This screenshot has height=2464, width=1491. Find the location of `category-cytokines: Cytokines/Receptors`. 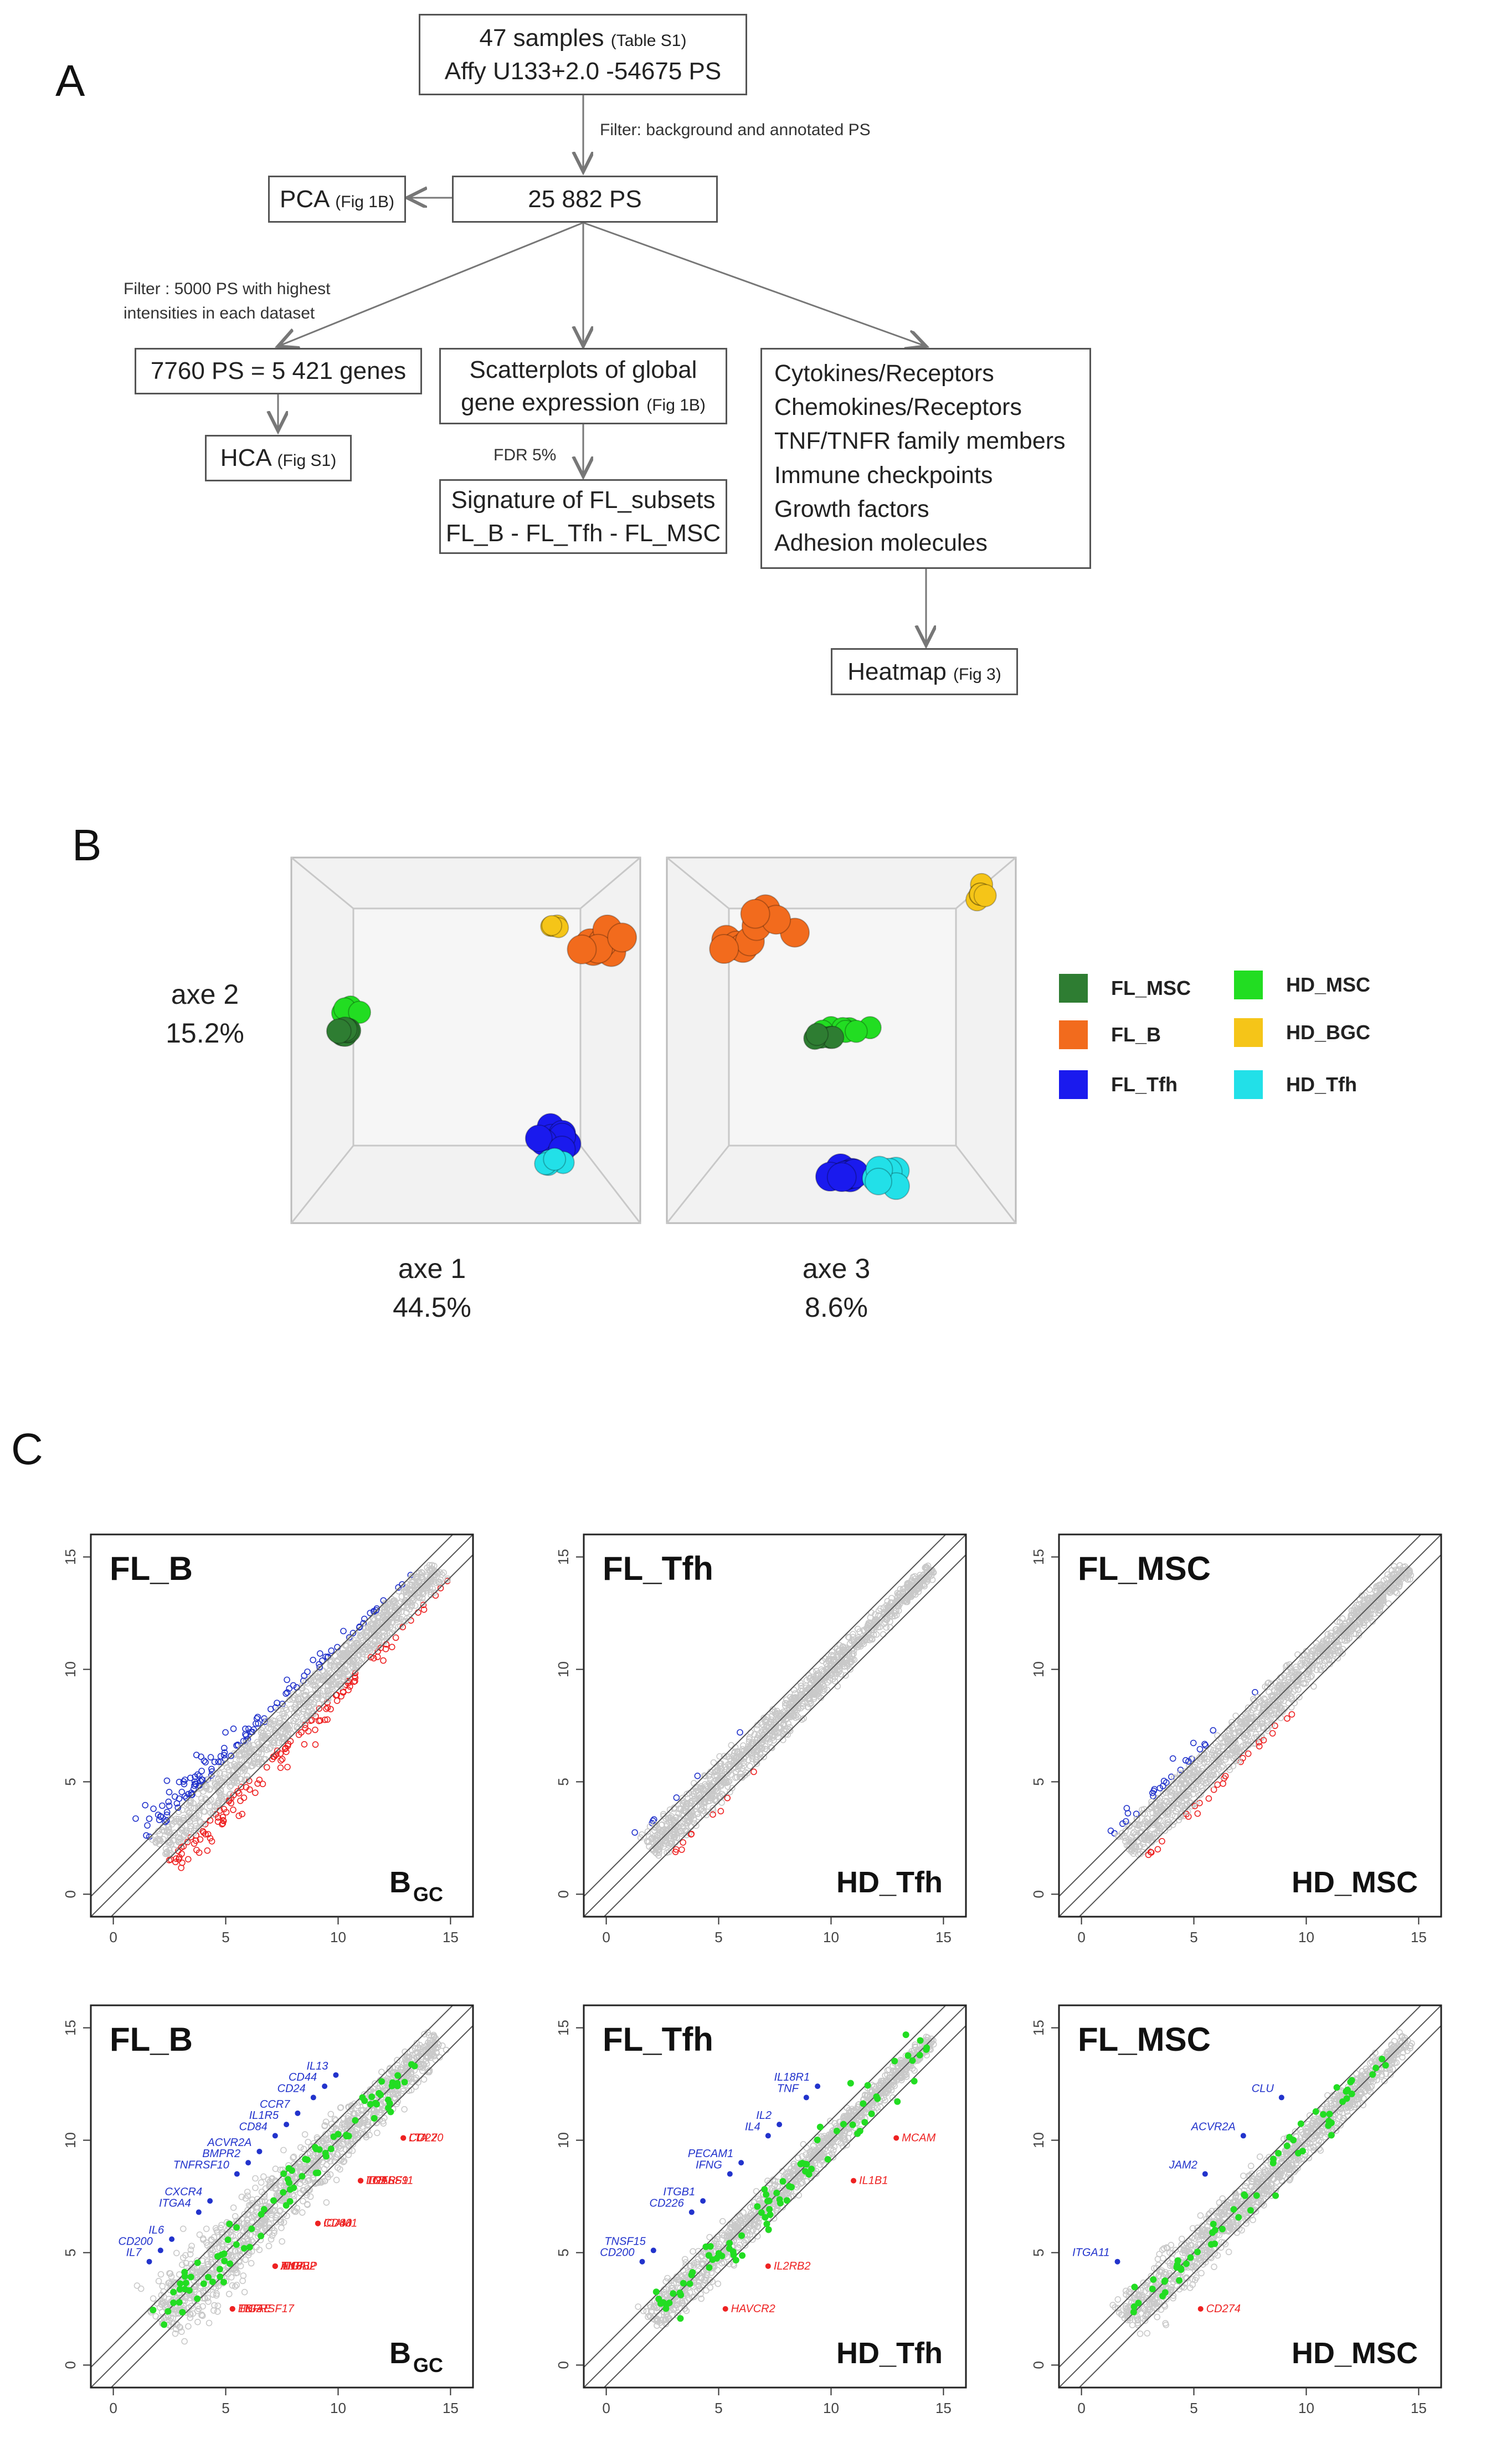

category-cytokines: Cytokines/Receptors is located at coordinates (884, 373).